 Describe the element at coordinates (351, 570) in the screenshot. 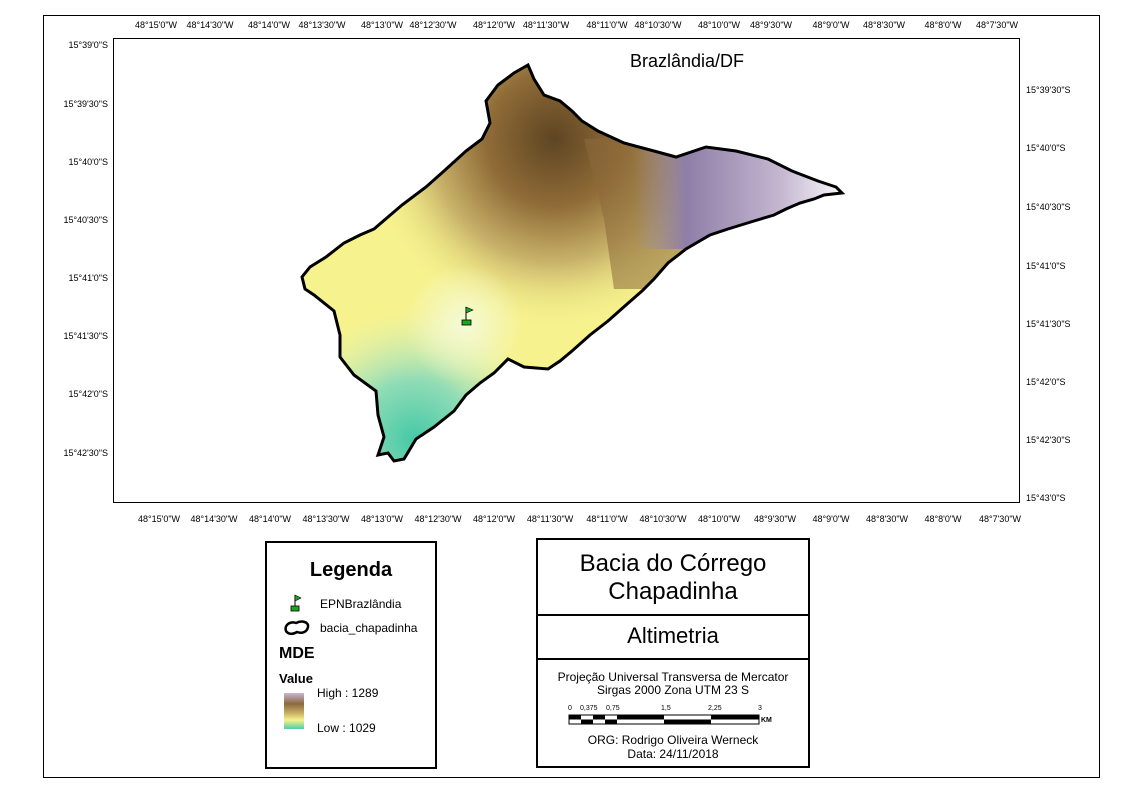

I see `legend-title: Legenda` at that location.